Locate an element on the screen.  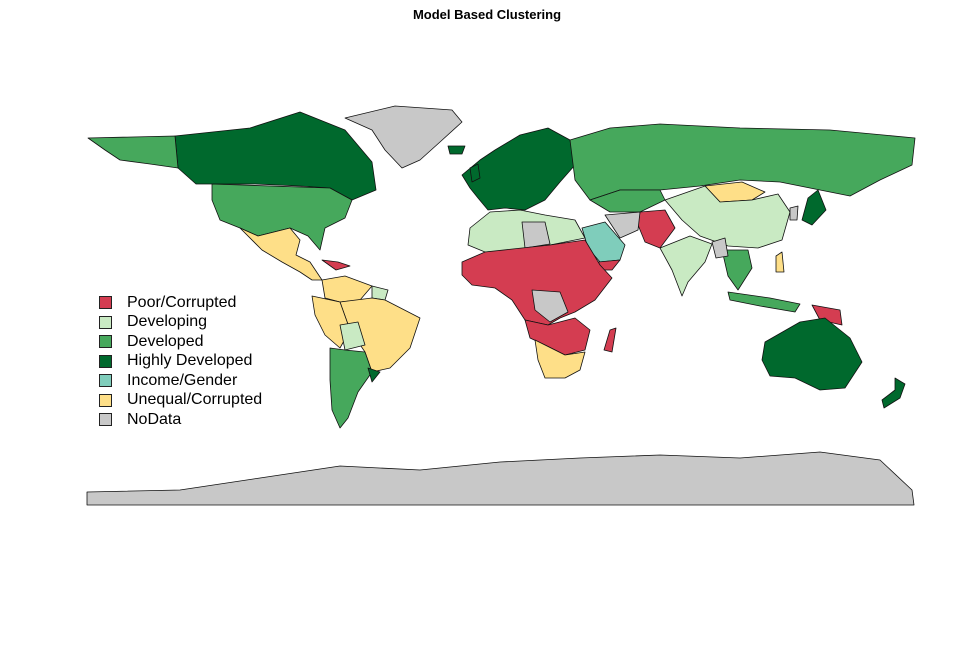
region-alaska is located at coordinates (133, 152).